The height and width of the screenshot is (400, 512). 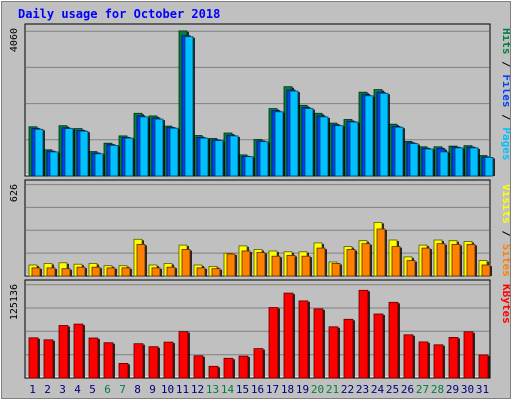 What do you see at coordinates (332, 389) in the screenshot?
I see `day-label-21: 21` at bounding box center [332, 389].